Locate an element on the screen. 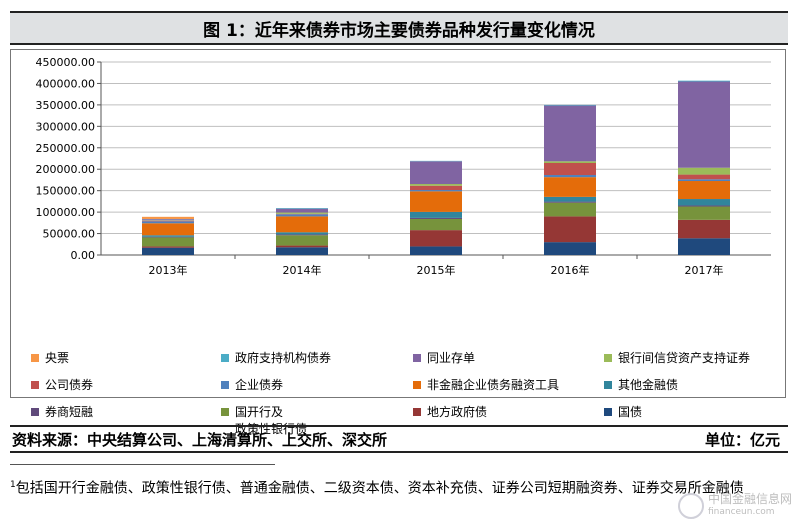 The width and height of the screenshot is (800, 523). x-tick-label: 2017年 is located at coordinates (704, 270).